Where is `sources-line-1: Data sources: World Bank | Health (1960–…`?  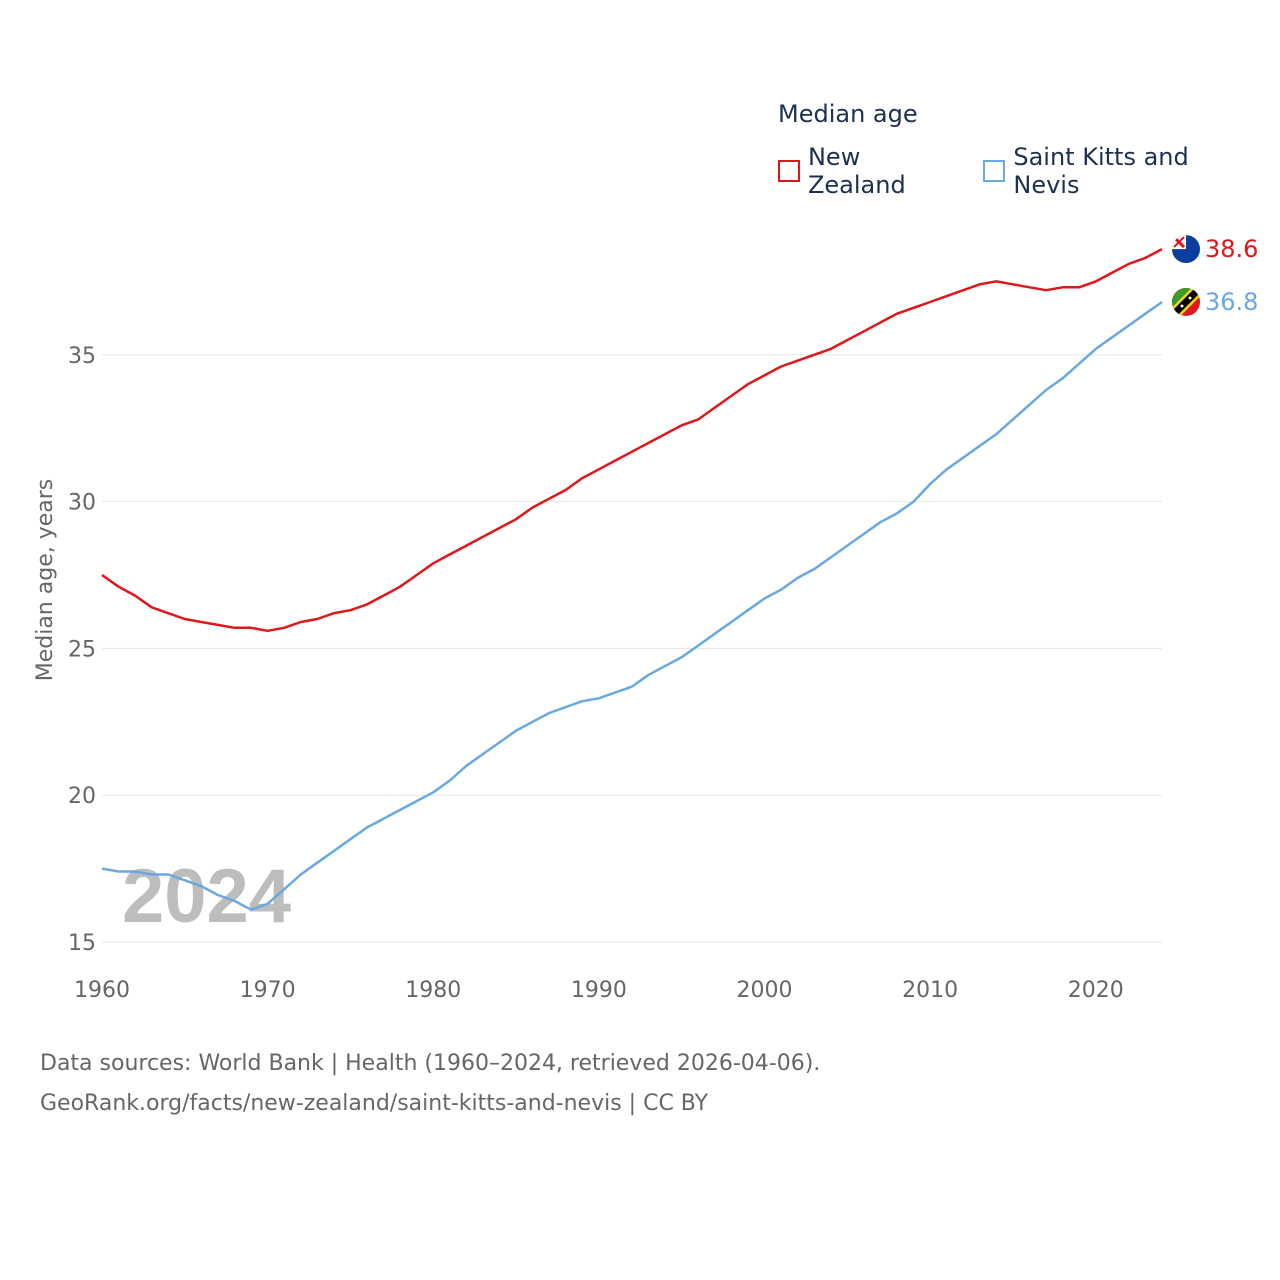
sources-line-1: Data sources: World Bank | Health (1960–… is located at coordinates (430, 1063).